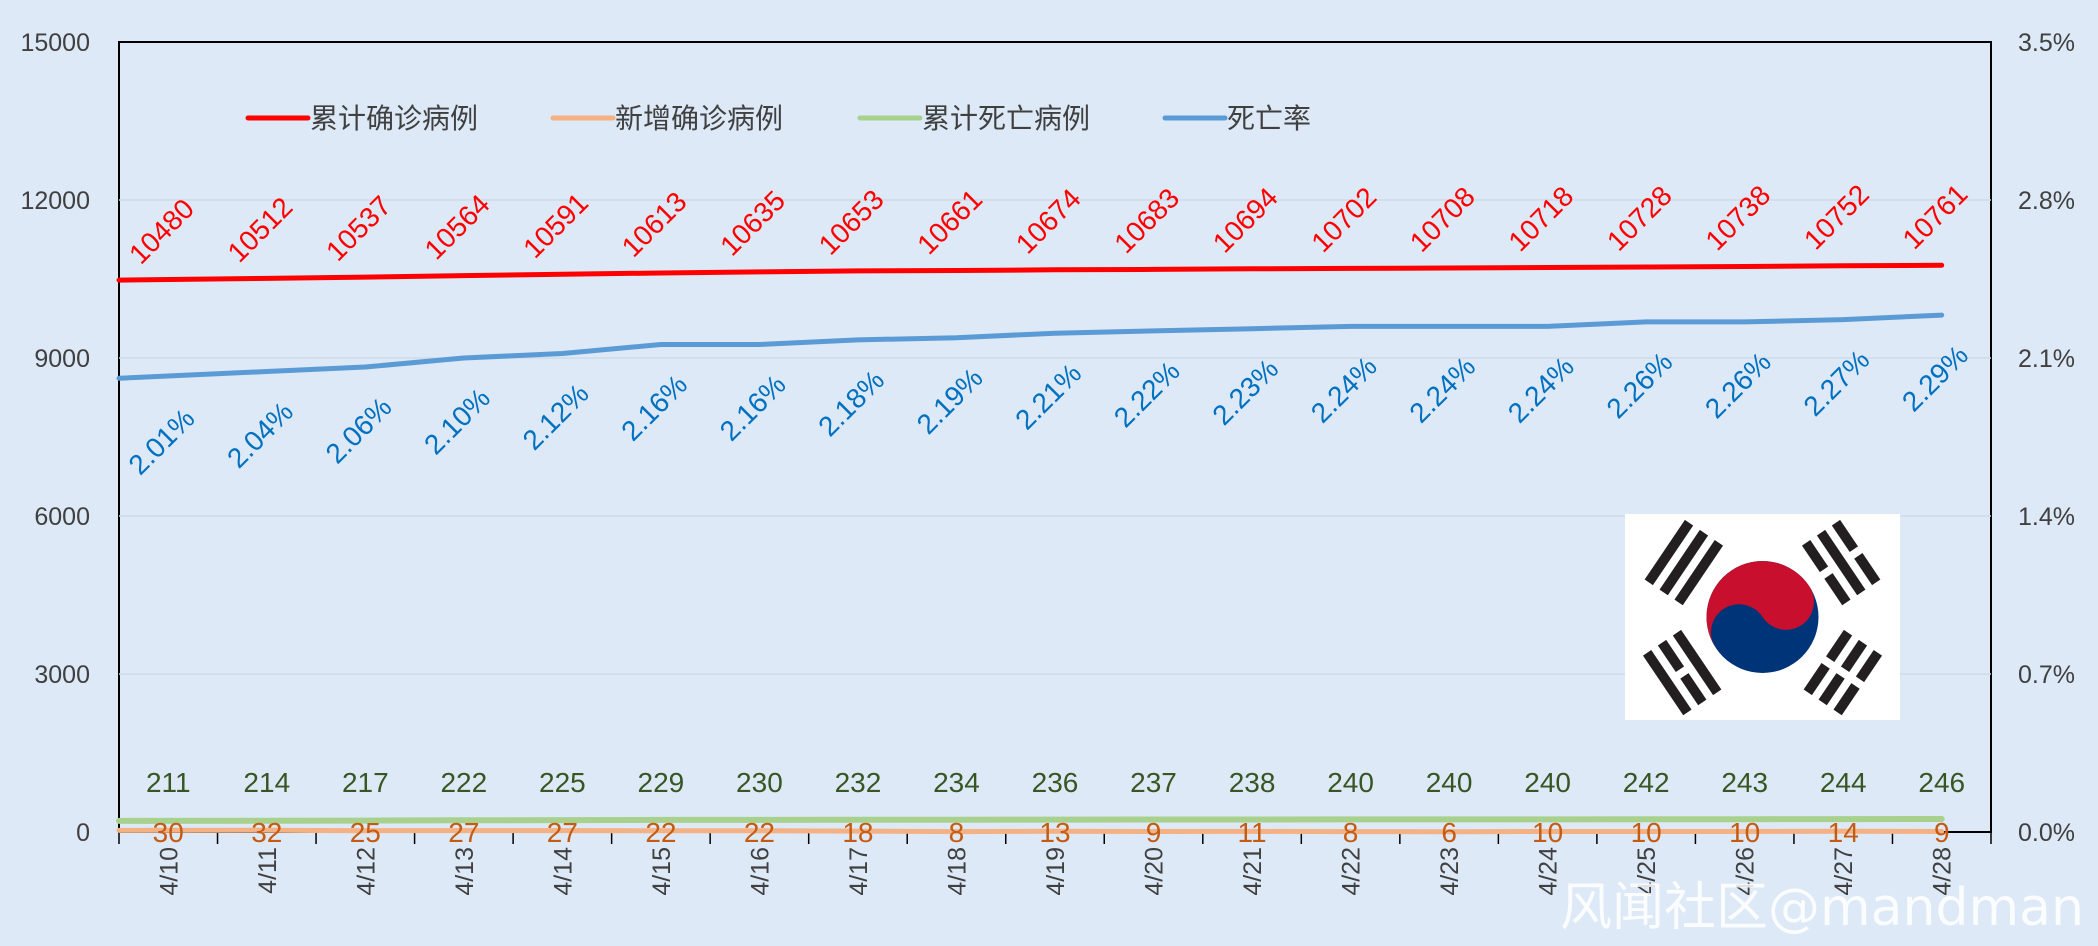 This screenshot has height=946, width=2098. What do you see at coordinates (956, 782) in the screenshot?
I see `deaths-data-label: 234` at bounding box center [956, 782].